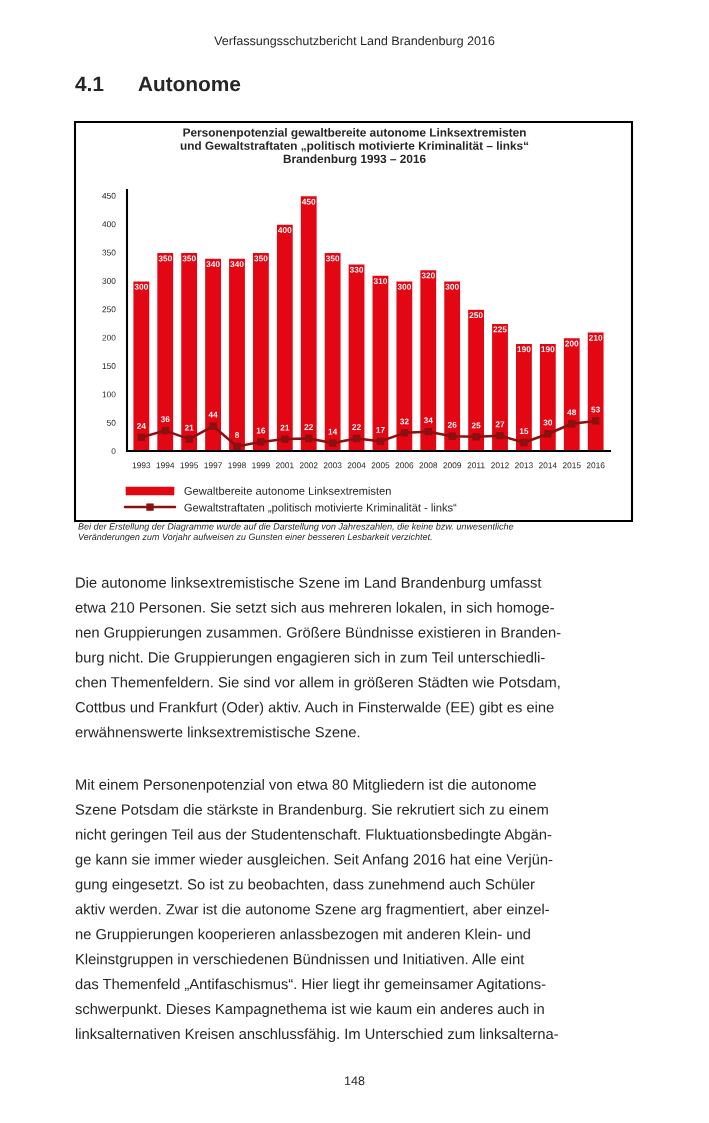 The width and height of the screenshot is (709, 1123). What do you see at coordinates (595, 409) in the screenshot?
I see `data-label: 53` at bounding box center [595, 409].